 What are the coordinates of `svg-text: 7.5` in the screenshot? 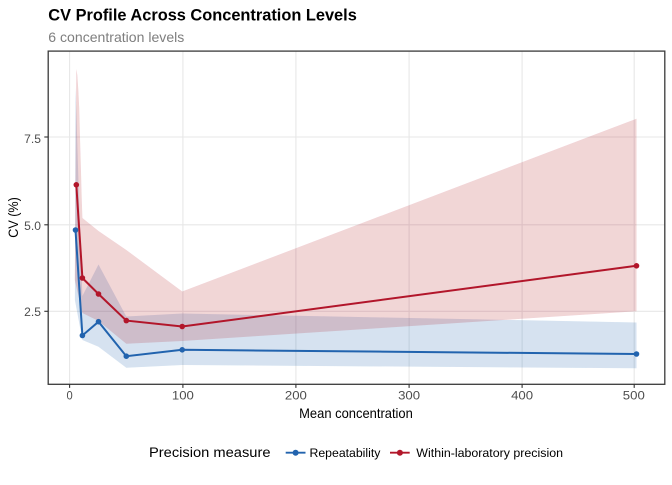 It's located at (32, 139).